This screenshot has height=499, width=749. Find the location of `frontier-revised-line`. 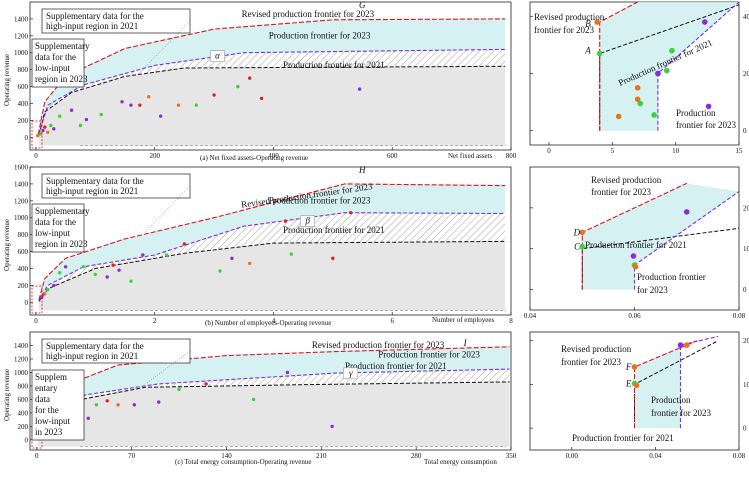

frontier-revised-line is located at coordinates (665, 384).